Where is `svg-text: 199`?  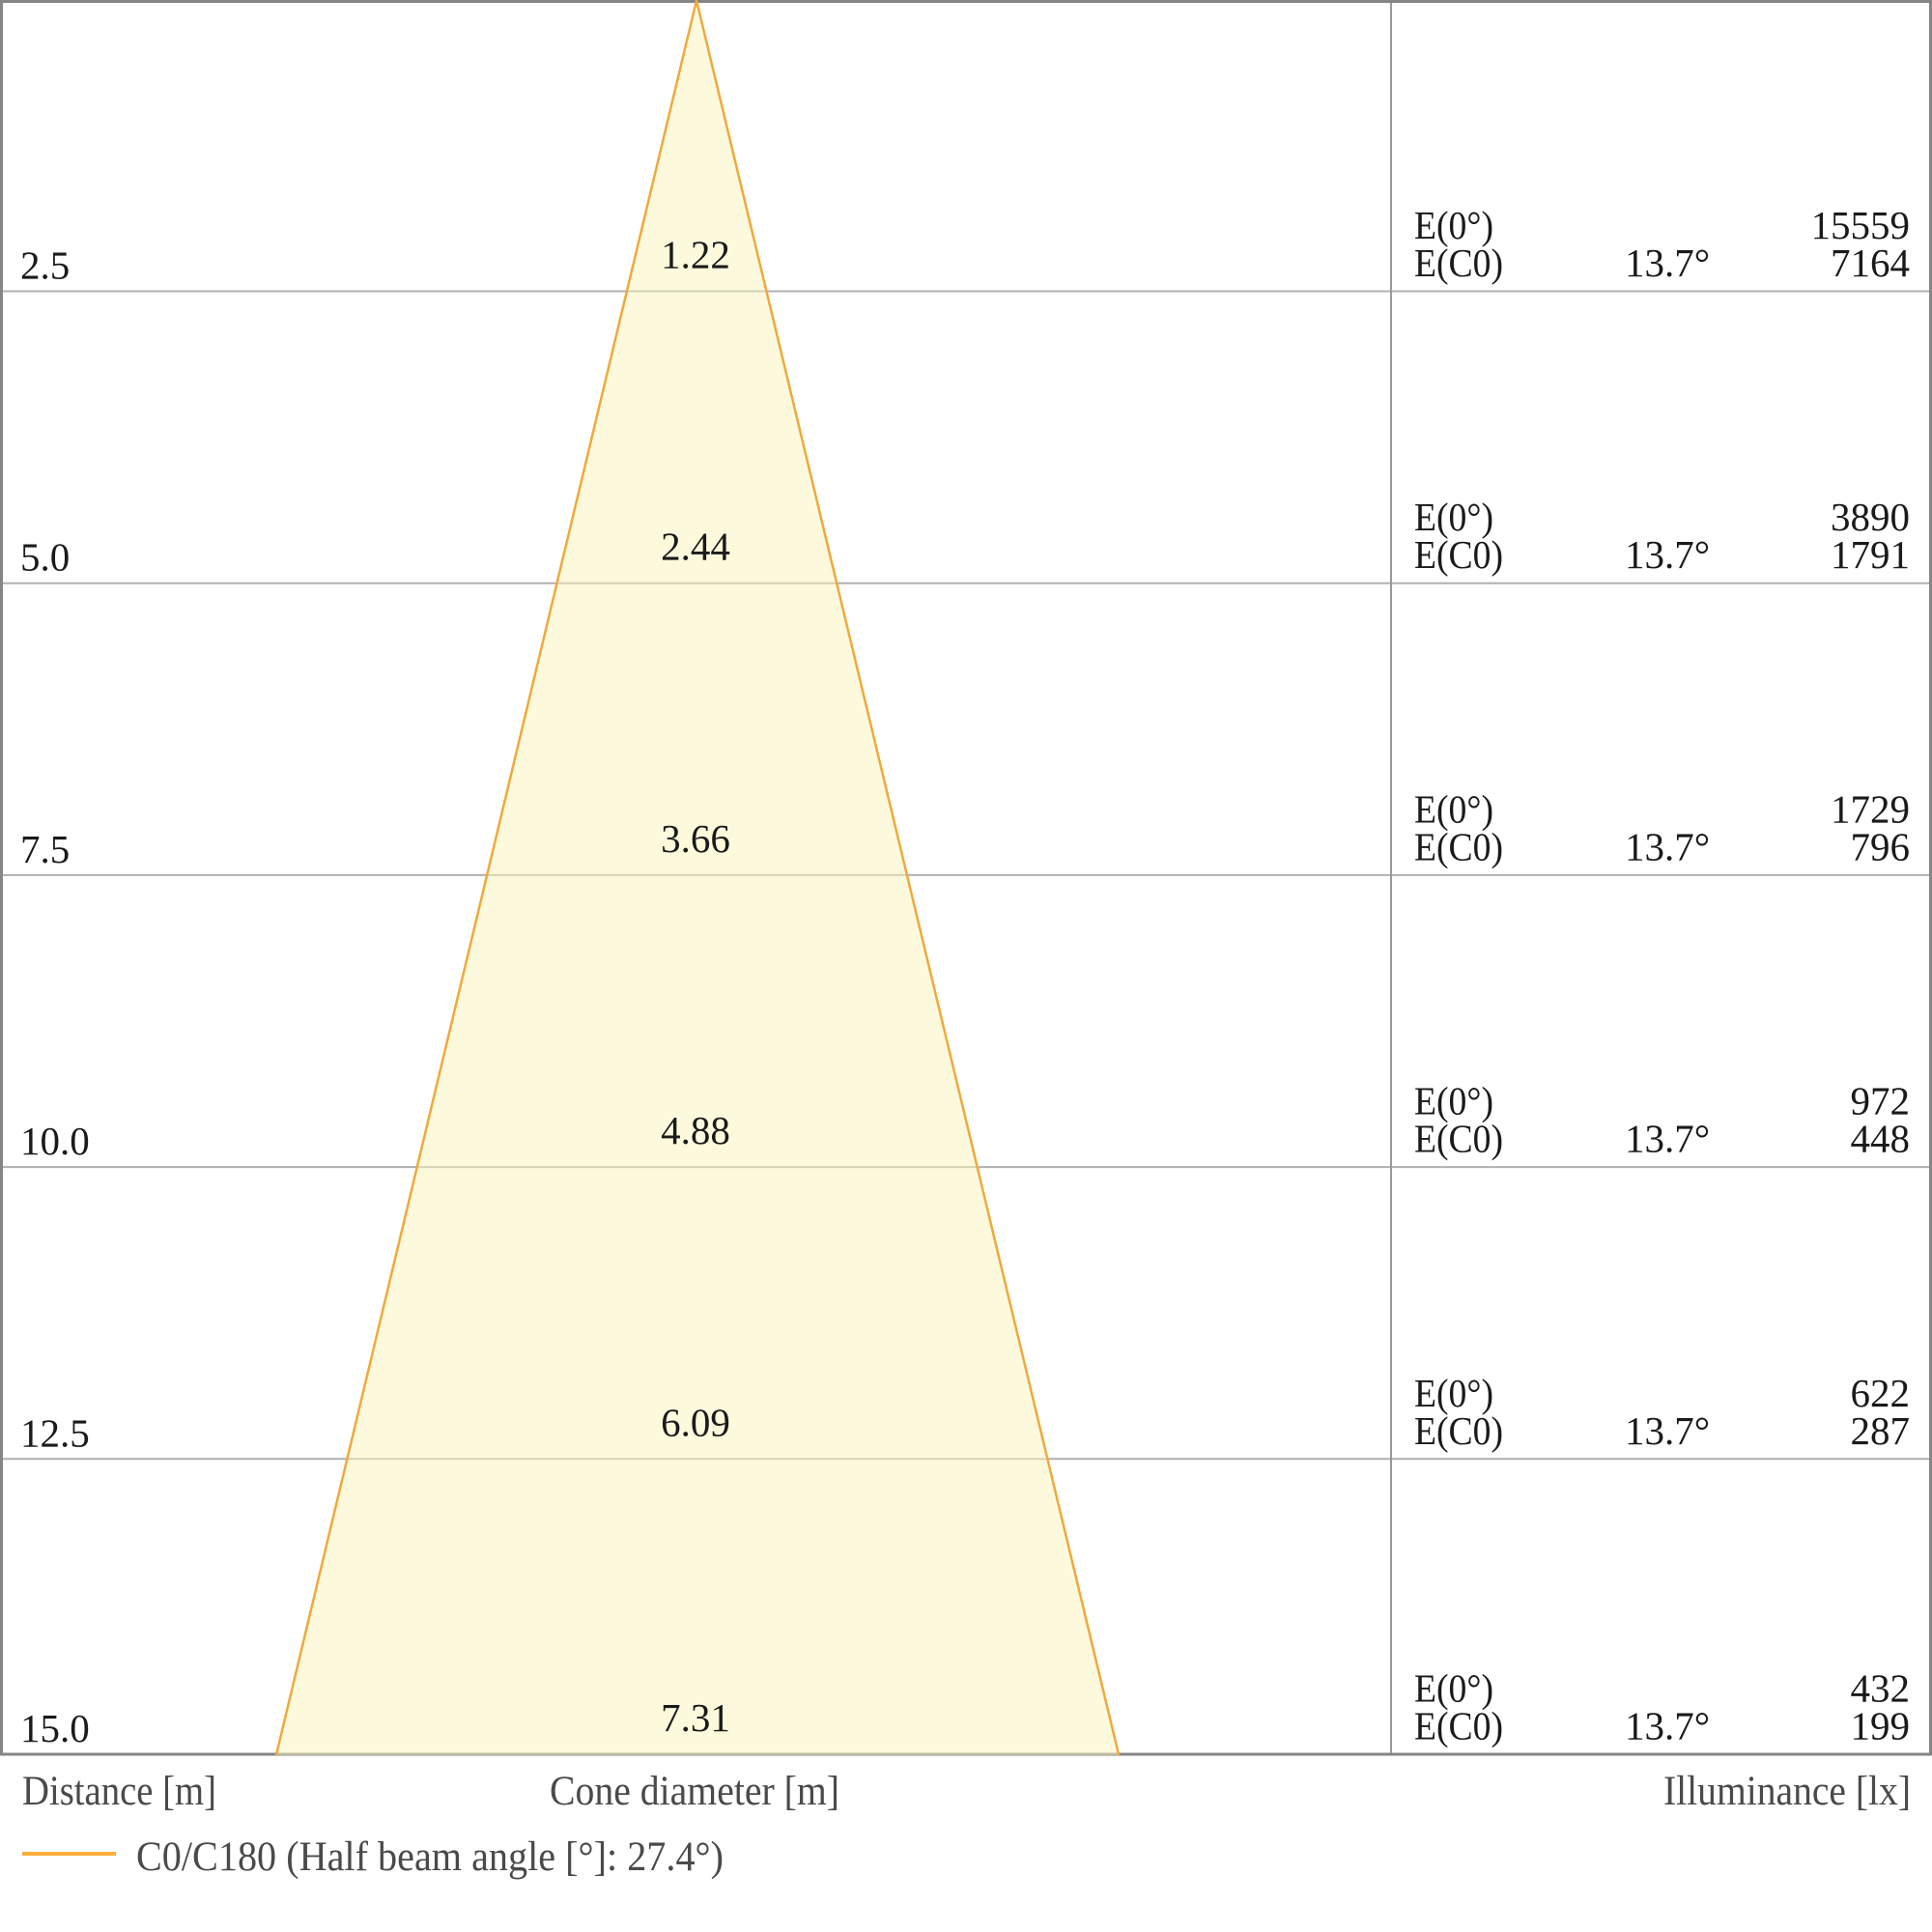 svg-text: 199 is located at coordinates (1881, 1726).